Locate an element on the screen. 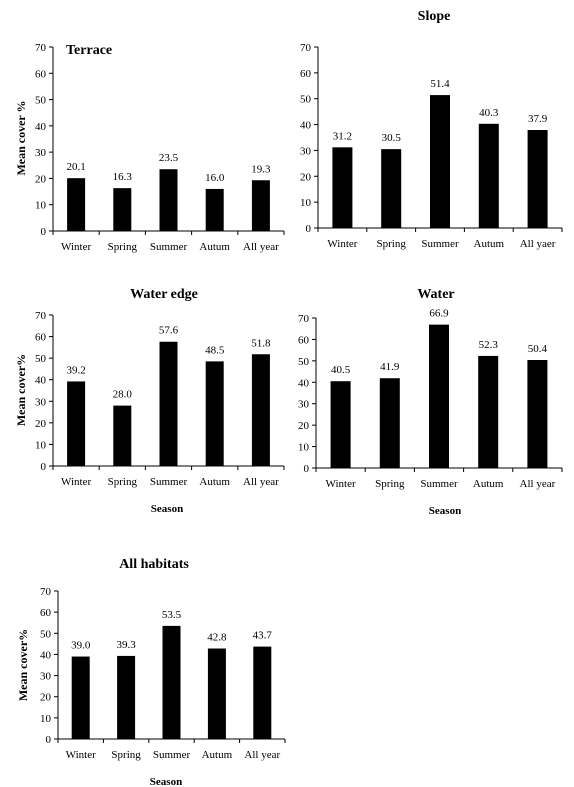  bar-value-label: 40.3 is located at coordinates (489, 113).